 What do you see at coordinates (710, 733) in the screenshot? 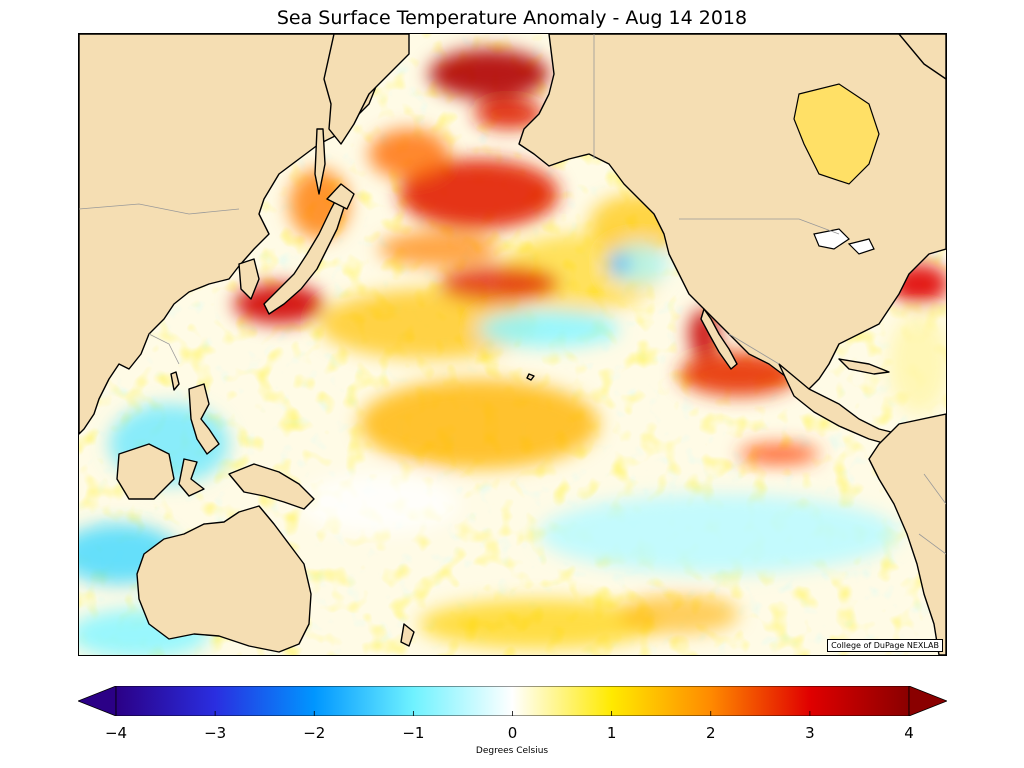
I see `colorbar-tick-label: 2` at bounding box center [710, 733].